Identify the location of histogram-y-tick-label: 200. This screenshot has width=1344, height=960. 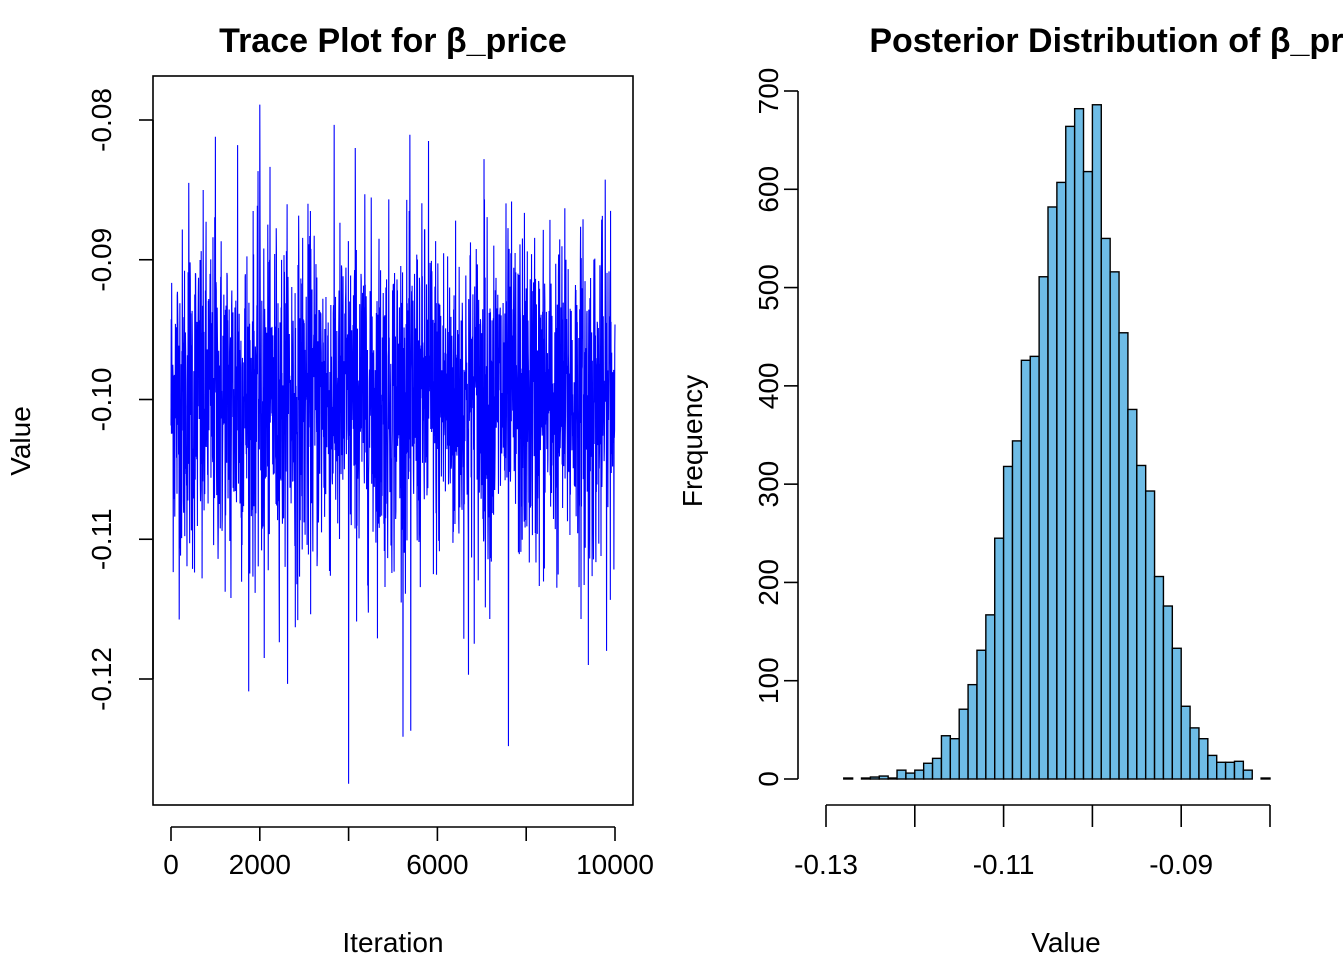
(768, 582).